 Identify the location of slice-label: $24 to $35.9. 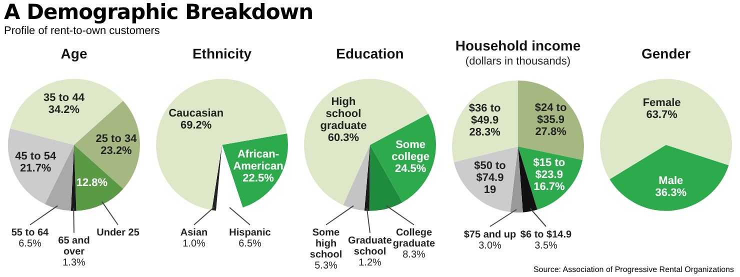
(550, 114).